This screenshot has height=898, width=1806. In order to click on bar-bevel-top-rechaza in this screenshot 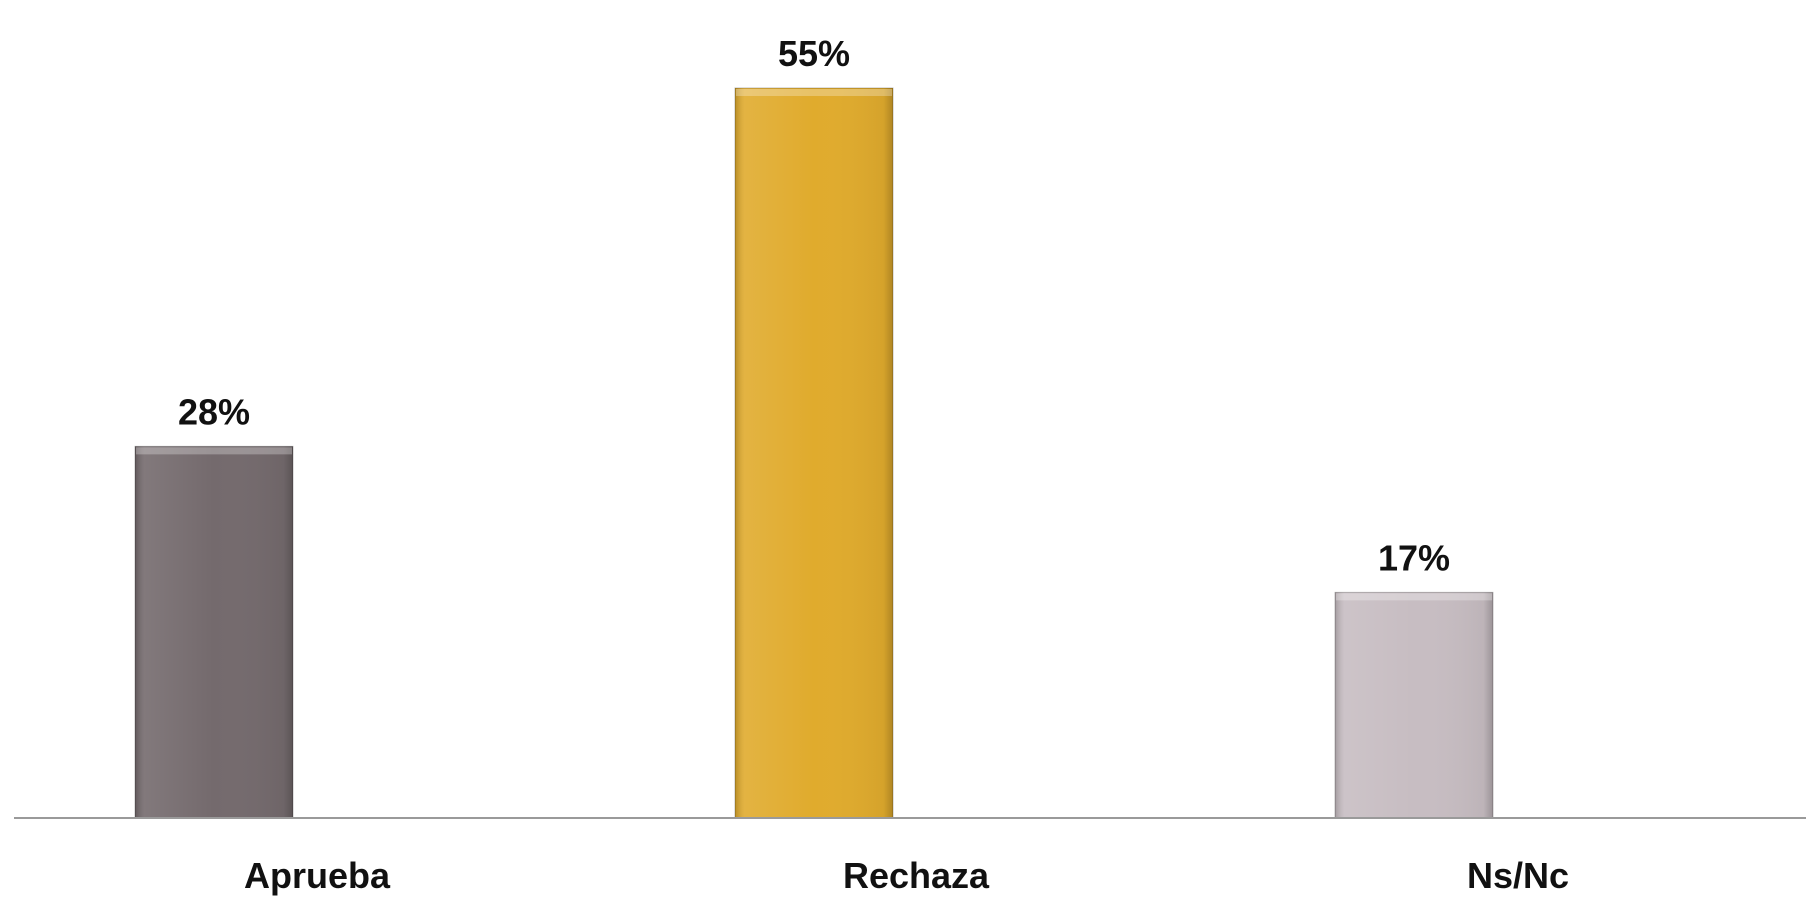, I will do `click(814, 92)`.